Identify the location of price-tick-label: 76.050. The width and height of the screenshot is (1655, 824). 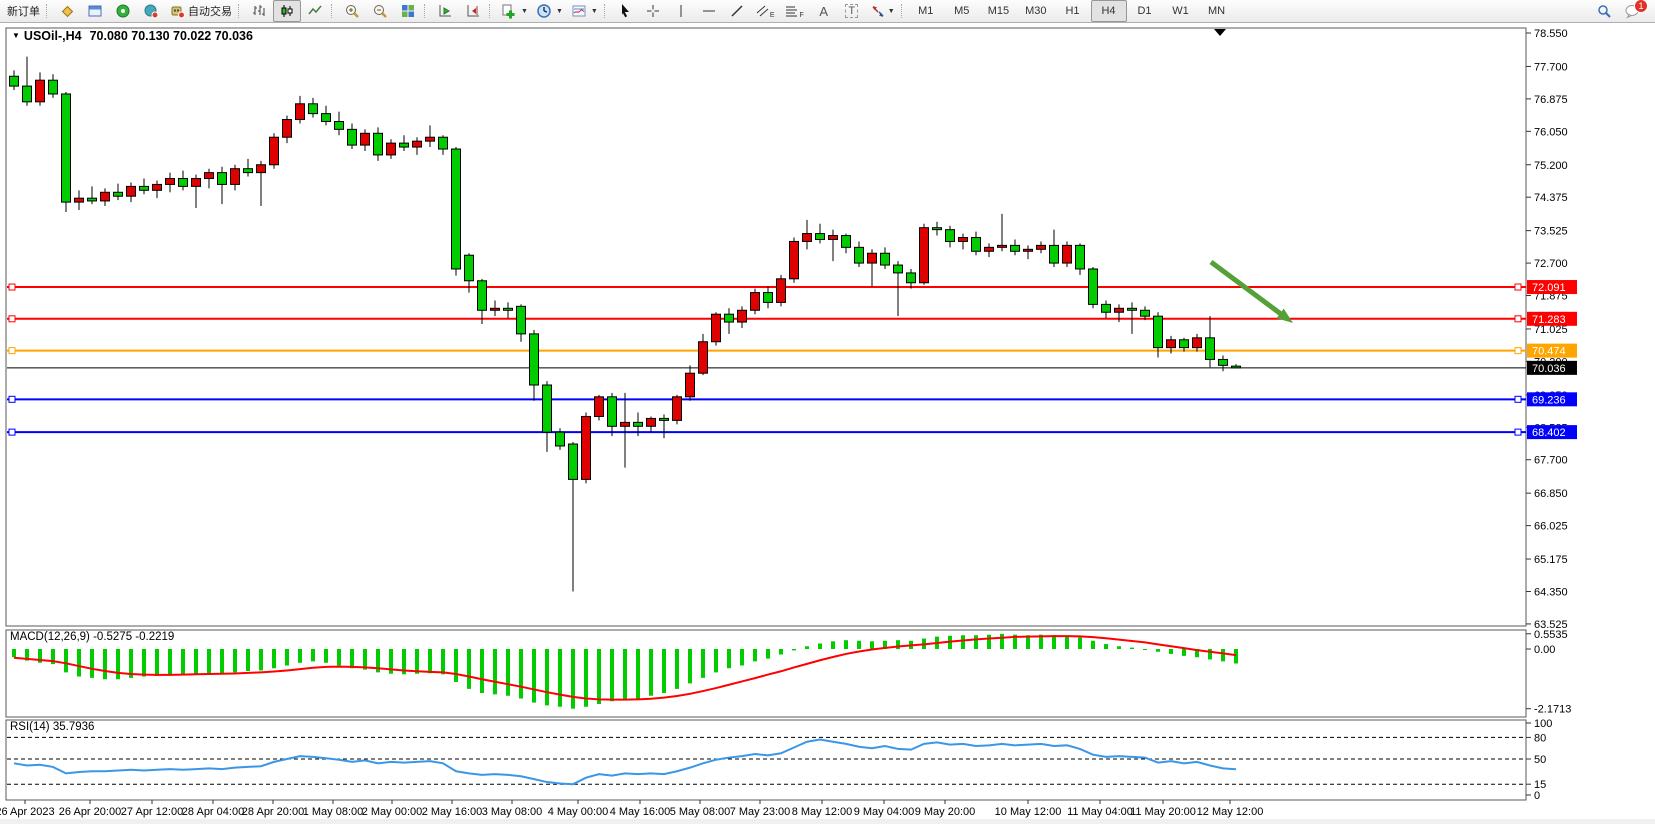
(1551, 132).